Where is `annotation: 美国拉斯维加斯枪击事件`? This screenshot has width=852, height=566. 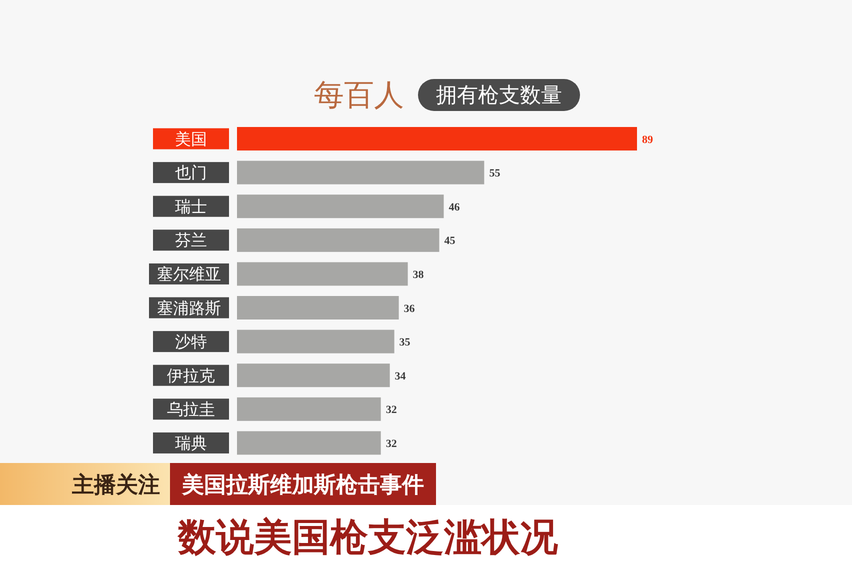
annotation: 美国拉斯维加斯枪击事件 is located at coordinates (303, 485).